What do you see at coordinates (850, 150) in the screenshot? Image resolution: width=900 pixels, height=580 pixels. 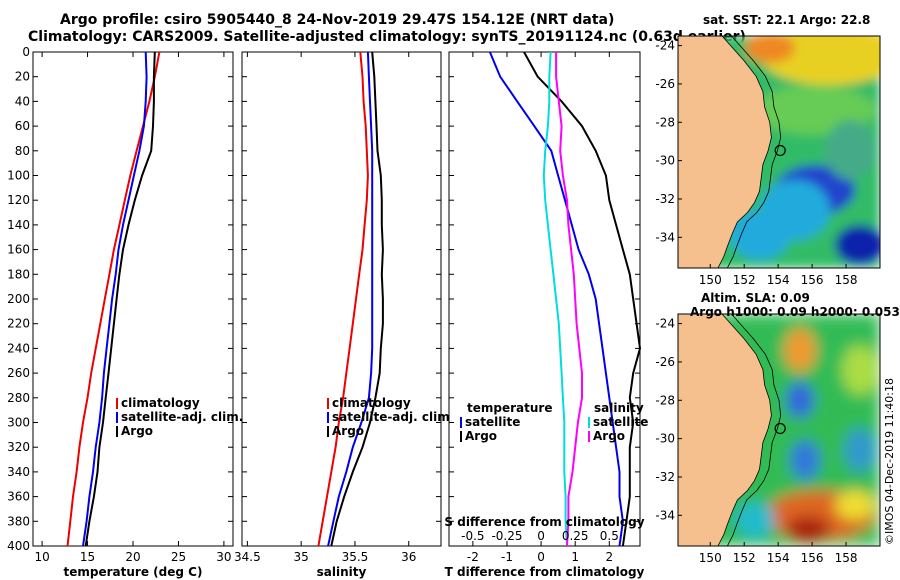 I see `sst-patch` at bounding box center [850, 150].